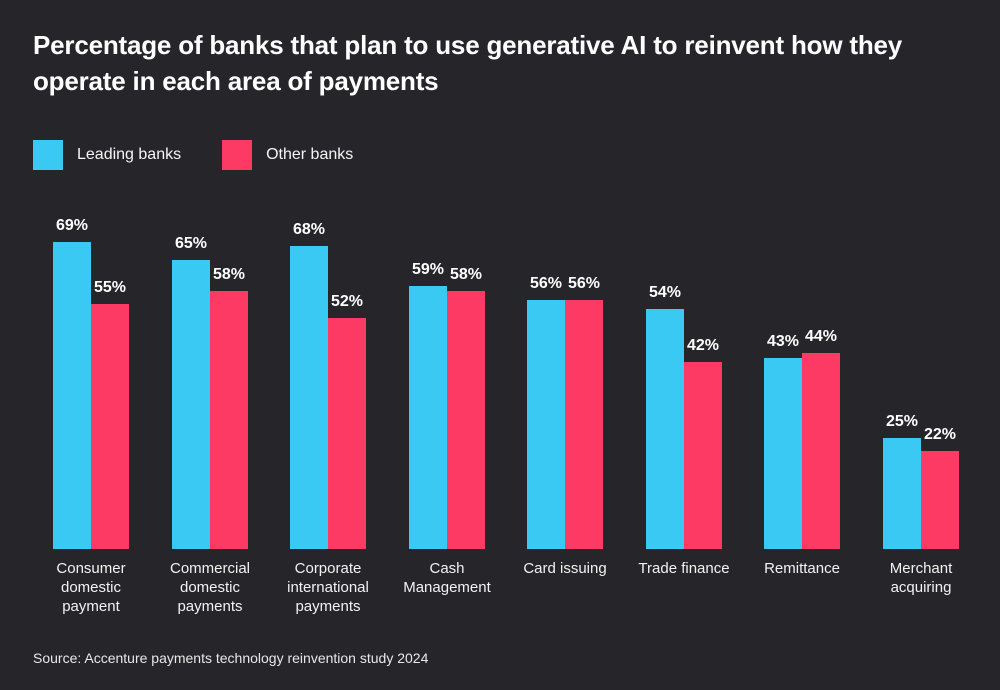  What do you see at coordinates (309, 229) in the screenshot?
I see `value-label-corporate-international-payments-leading-banks: 68%` at bounding box center [309, 229].